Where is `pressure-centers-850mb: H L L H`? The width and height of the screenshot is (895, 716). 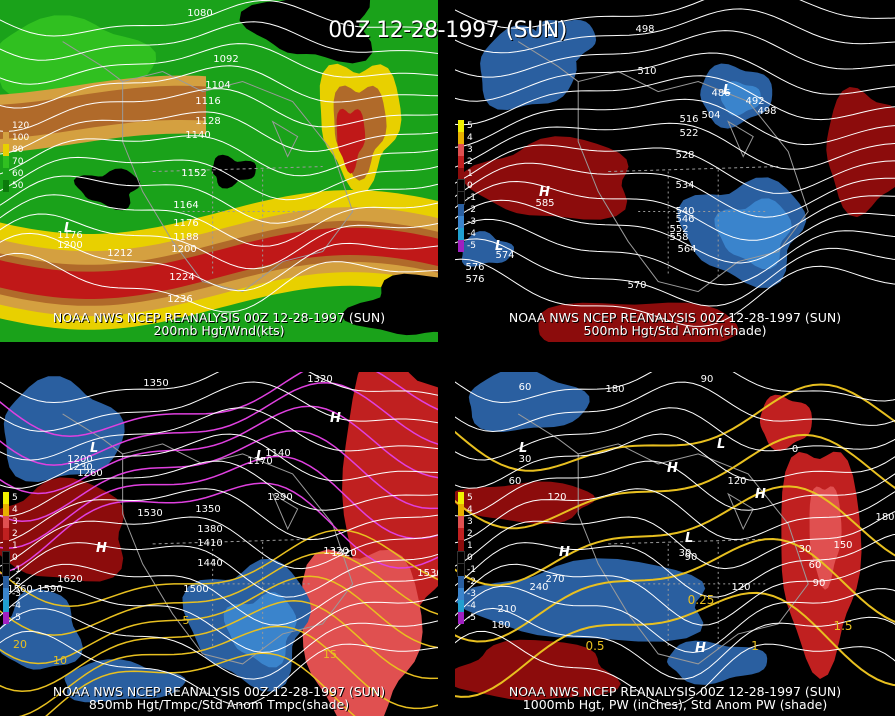 pressure-centers-850mb: H L L H is located at coordinates (215, 483).